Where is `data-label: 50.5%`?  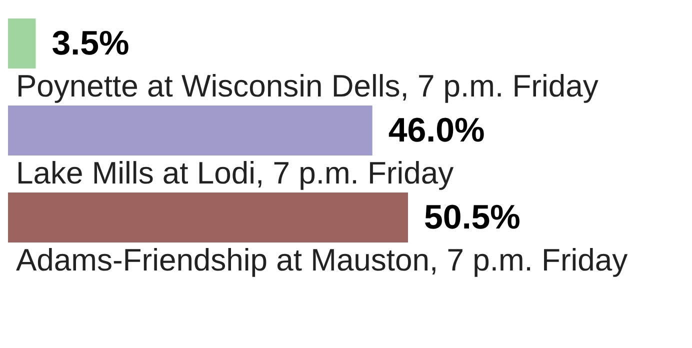
data-label: 50.5% is located at coordinates (472, 217).